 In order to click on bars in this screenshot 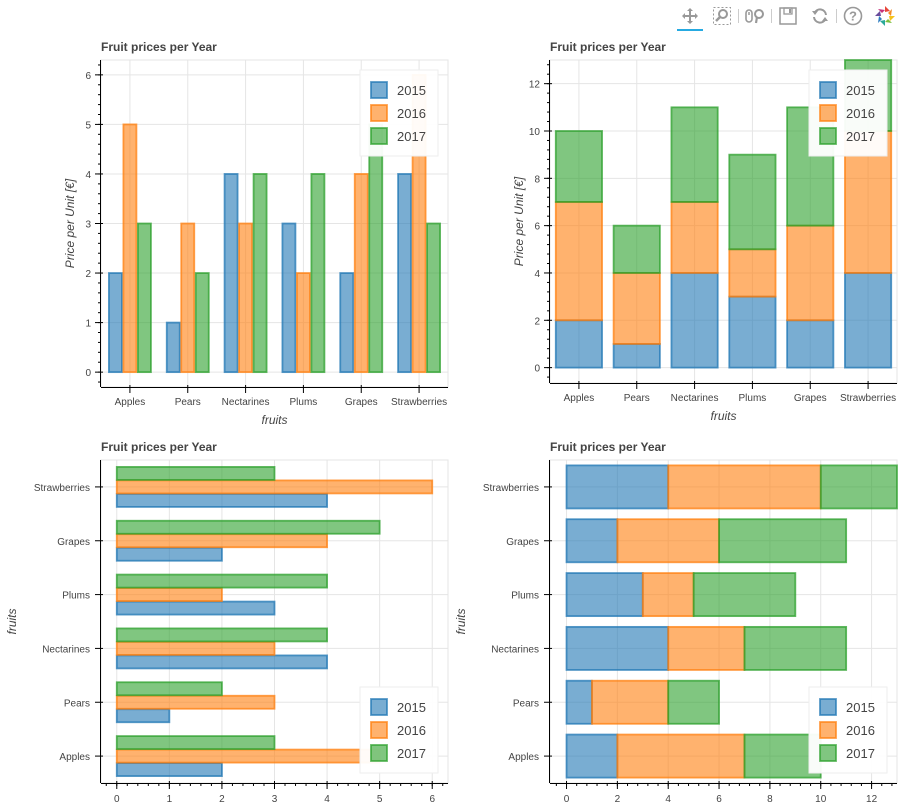, I will do `click(274, 621)`.